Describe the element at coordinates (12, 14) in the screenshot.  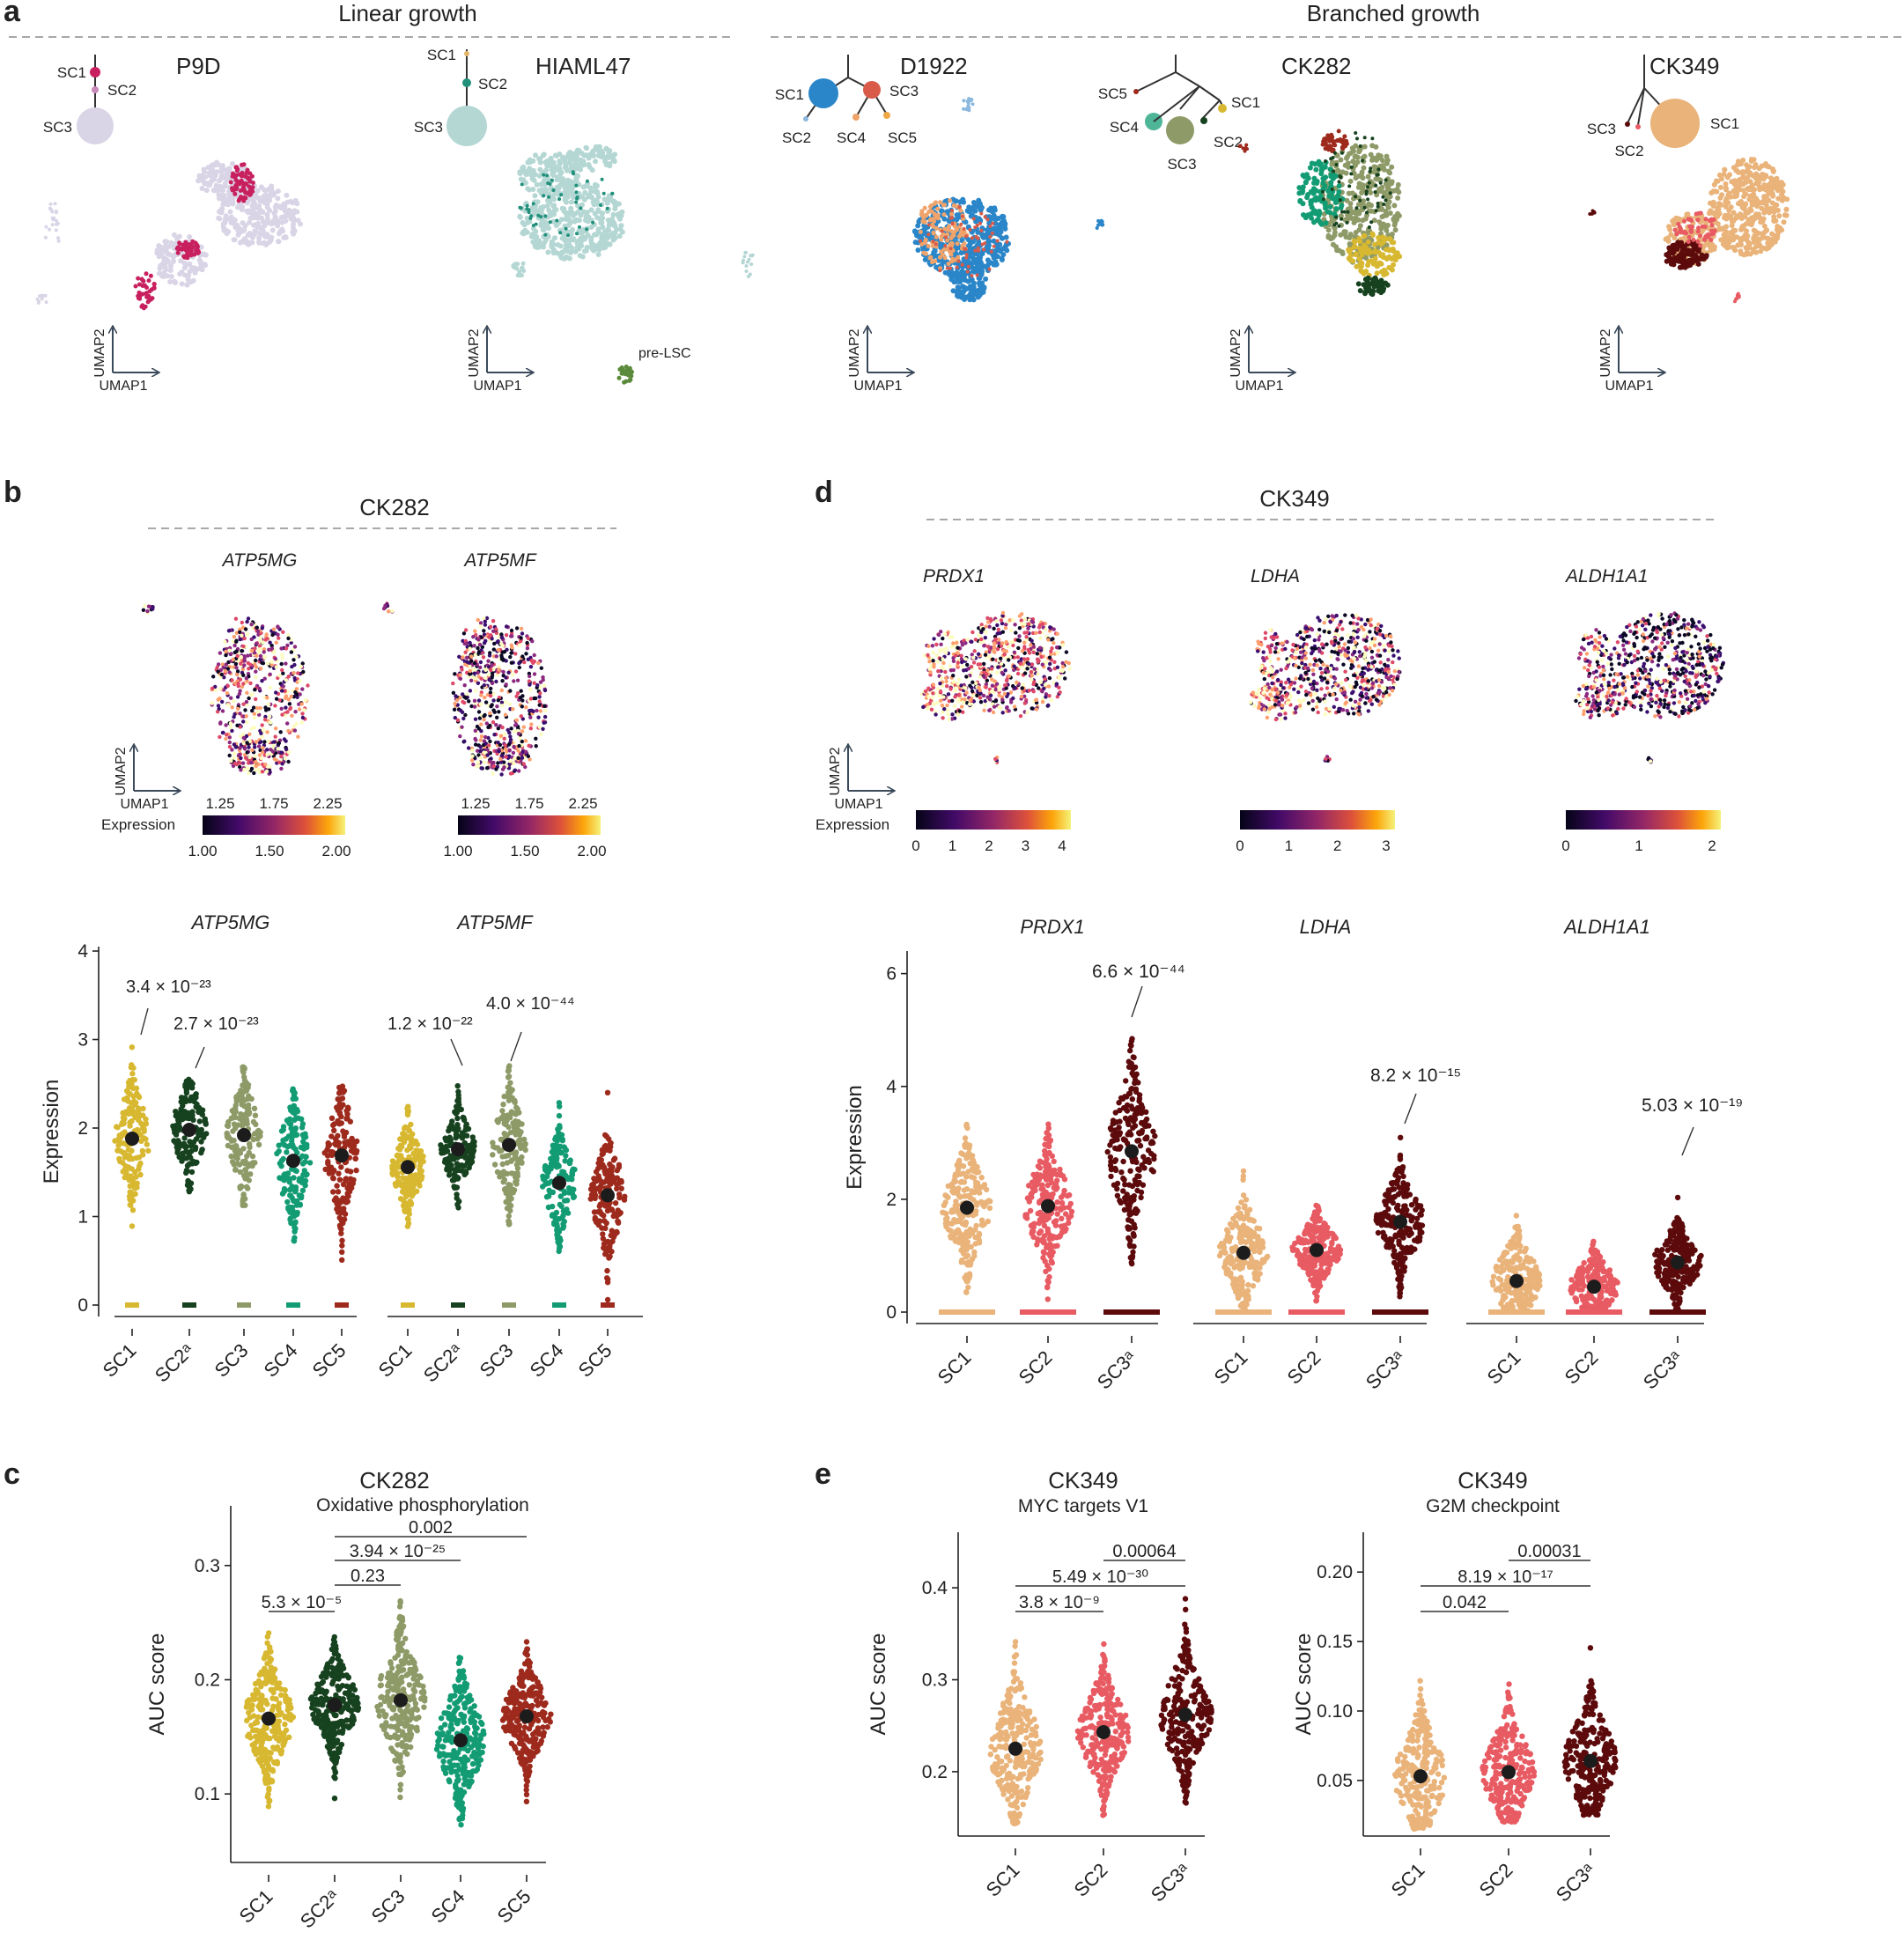
I see `panel-label-a: a` at that location.